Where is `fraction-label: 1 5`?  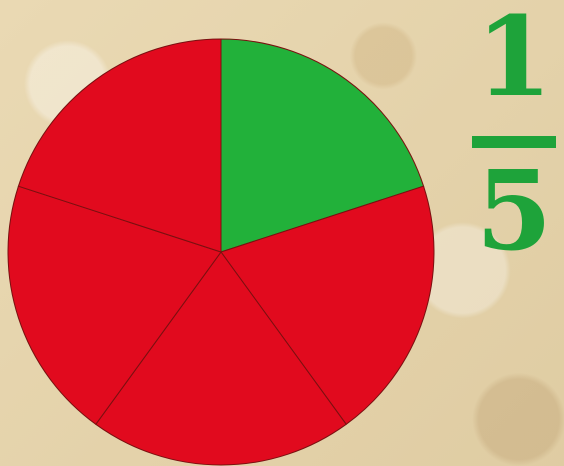
fraction-label: 1 5 is located at coordinates (514, 145).